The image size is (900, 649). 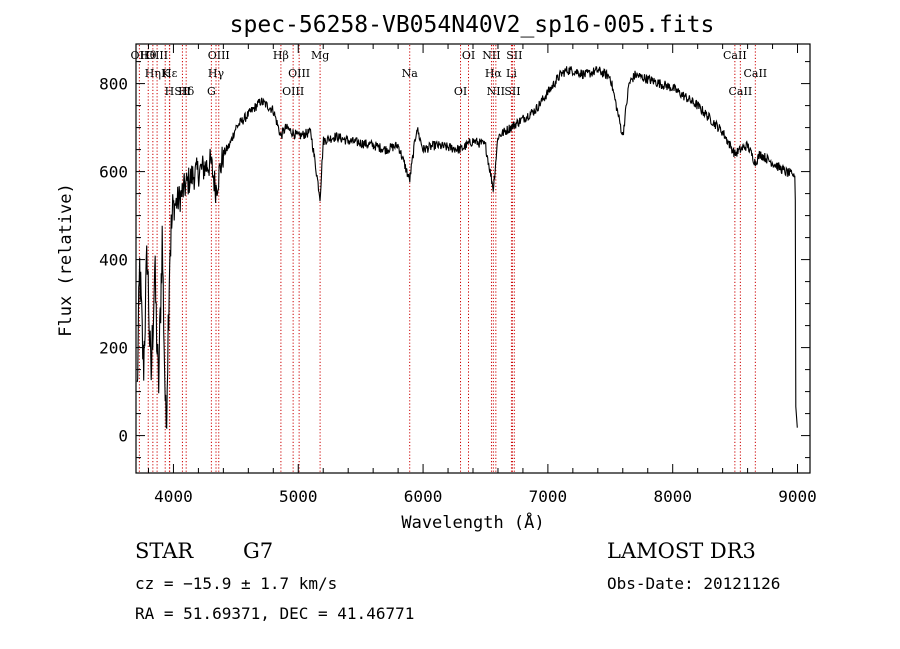 I want to click on x-axis-label: Wavelength (Å), so click(x=472, y=522).